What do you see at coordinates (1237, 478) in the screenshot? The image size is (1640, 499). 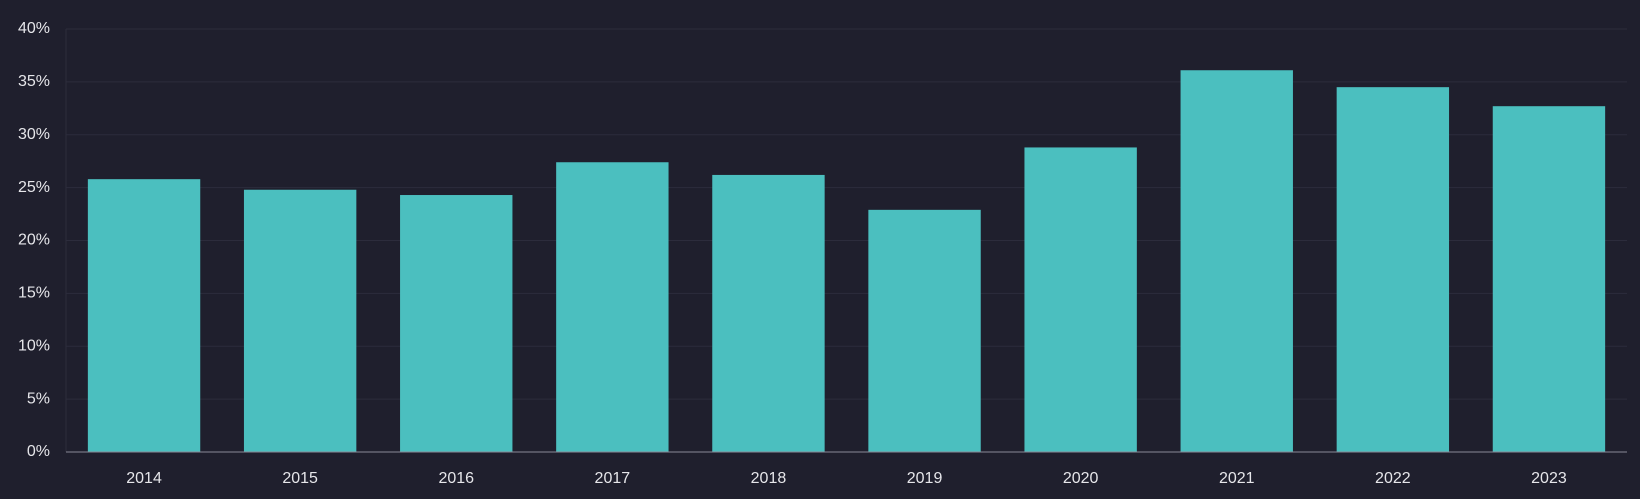 I see `x-tick-label: 2021` at bounding box center [1237, 478].